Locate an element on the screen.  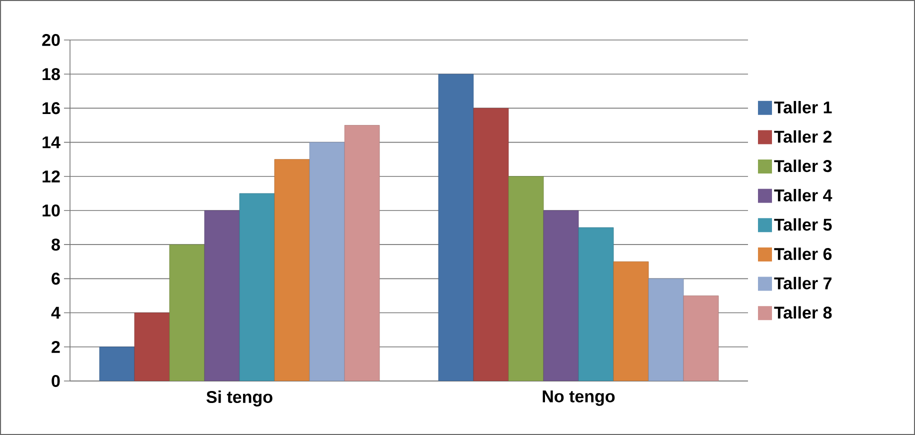
legend-label: Taller 6 is located at coordinates (803, 254).